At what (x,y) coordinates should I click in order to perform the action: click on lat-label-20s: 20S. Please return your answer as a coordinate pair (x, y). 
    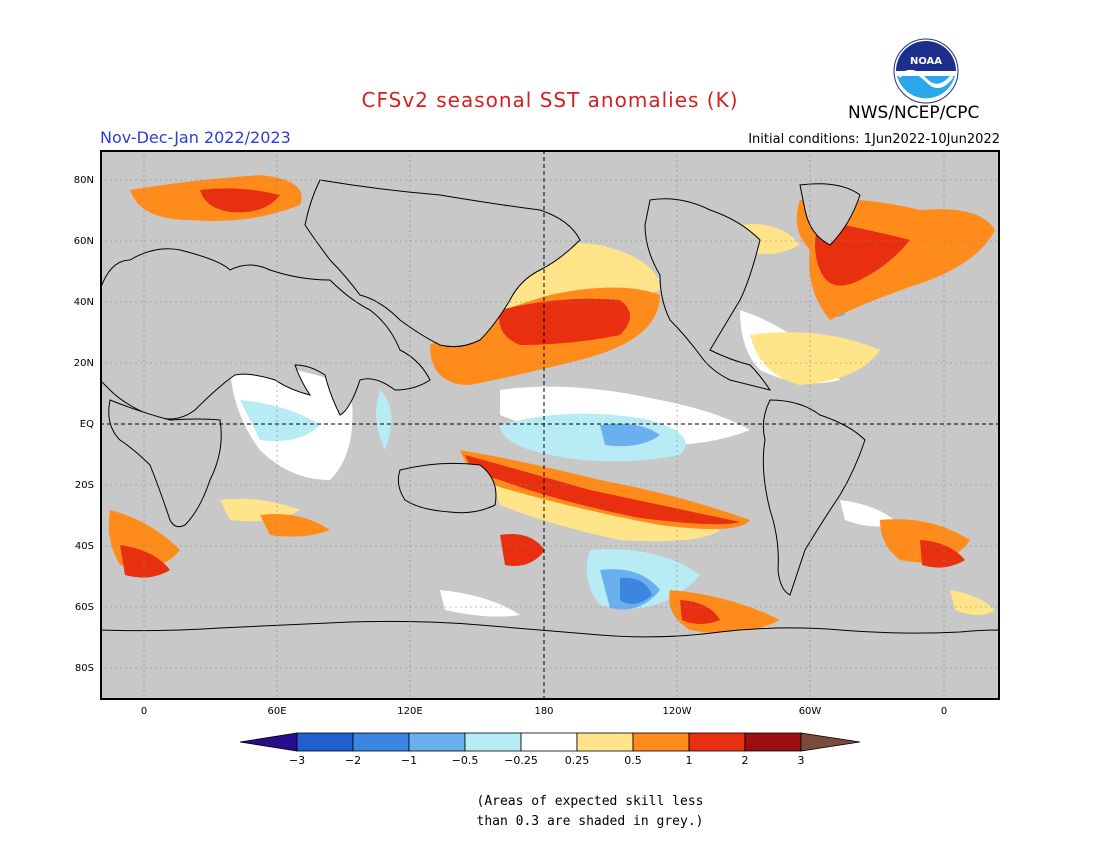
    Looking at the image, I should click on (84, 485).